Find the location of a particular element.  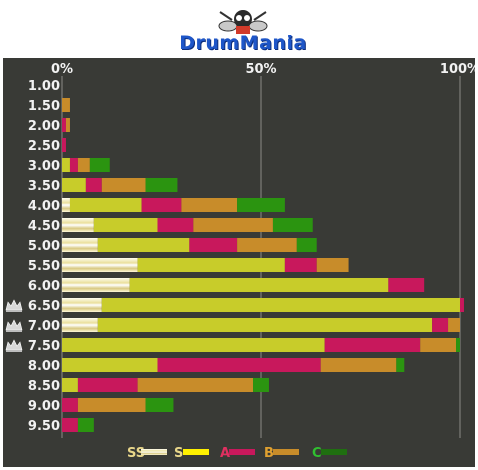

bar-c-4.00 is located at coordinates (261, 205).